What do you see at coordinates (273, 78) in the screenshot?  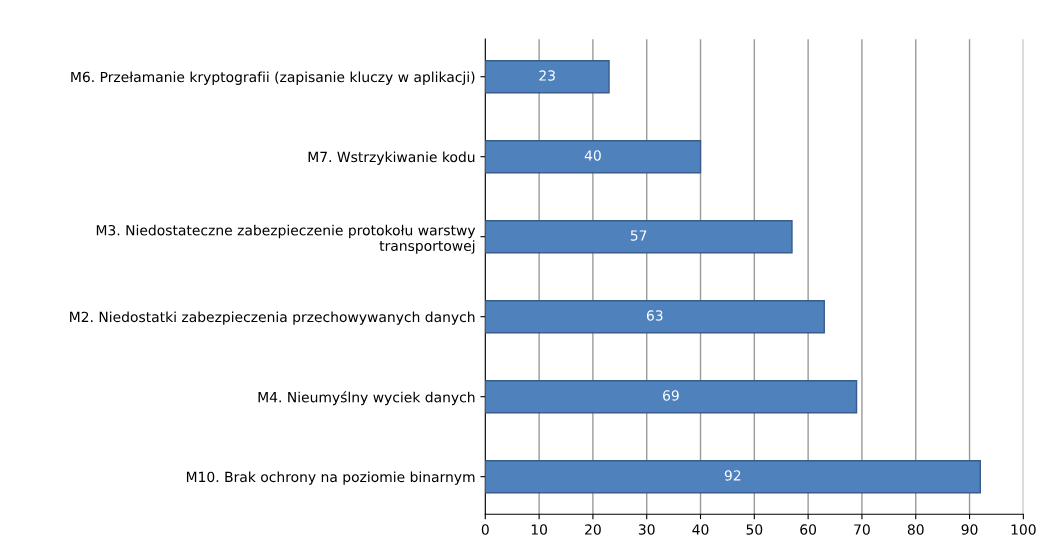 I see `y-tick-label: M6. Przełamanie kryptografii (zapisanie kluczy w aplikacji)` at bounding box center [273, 78].